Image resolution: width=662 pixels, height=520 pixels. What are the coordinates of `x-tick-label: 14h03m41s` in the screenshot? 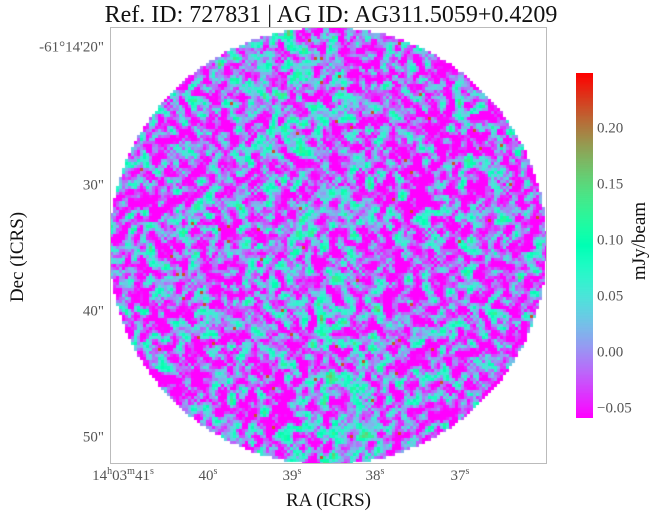 It's located at (123, 475).